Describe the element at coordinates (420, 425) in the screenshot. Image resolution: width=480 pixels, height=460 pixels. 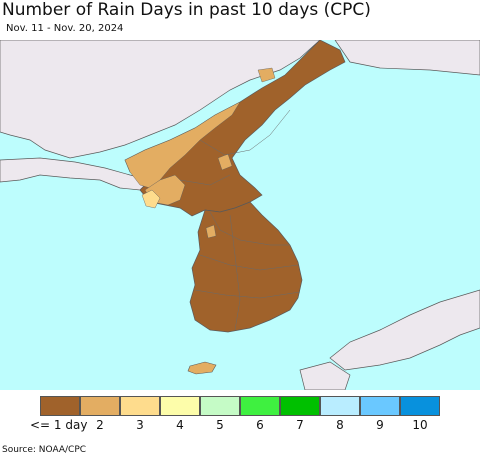
I see `legend-label-10: 10` at that location.